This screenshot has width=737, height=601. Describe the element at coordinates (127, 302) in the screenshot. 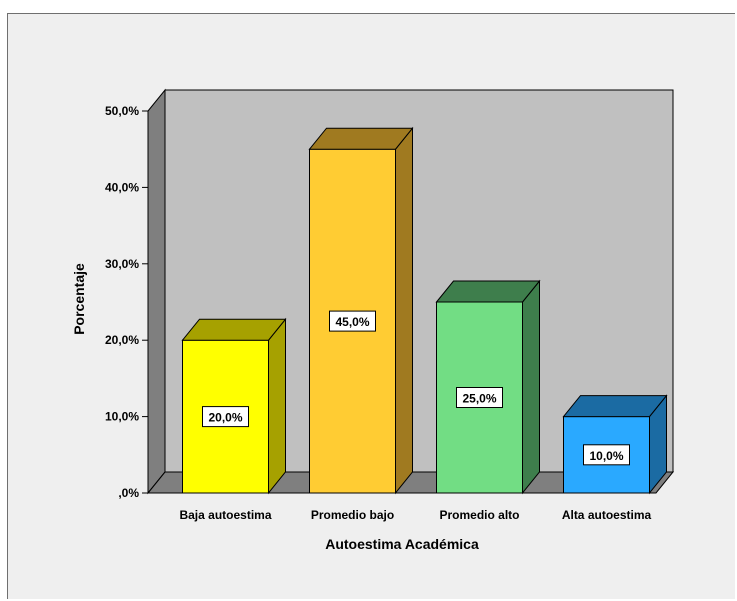

I see `y-axis: ,0% 10,0% 20,0% 30,0% 40,0% 50,0%` at that location.